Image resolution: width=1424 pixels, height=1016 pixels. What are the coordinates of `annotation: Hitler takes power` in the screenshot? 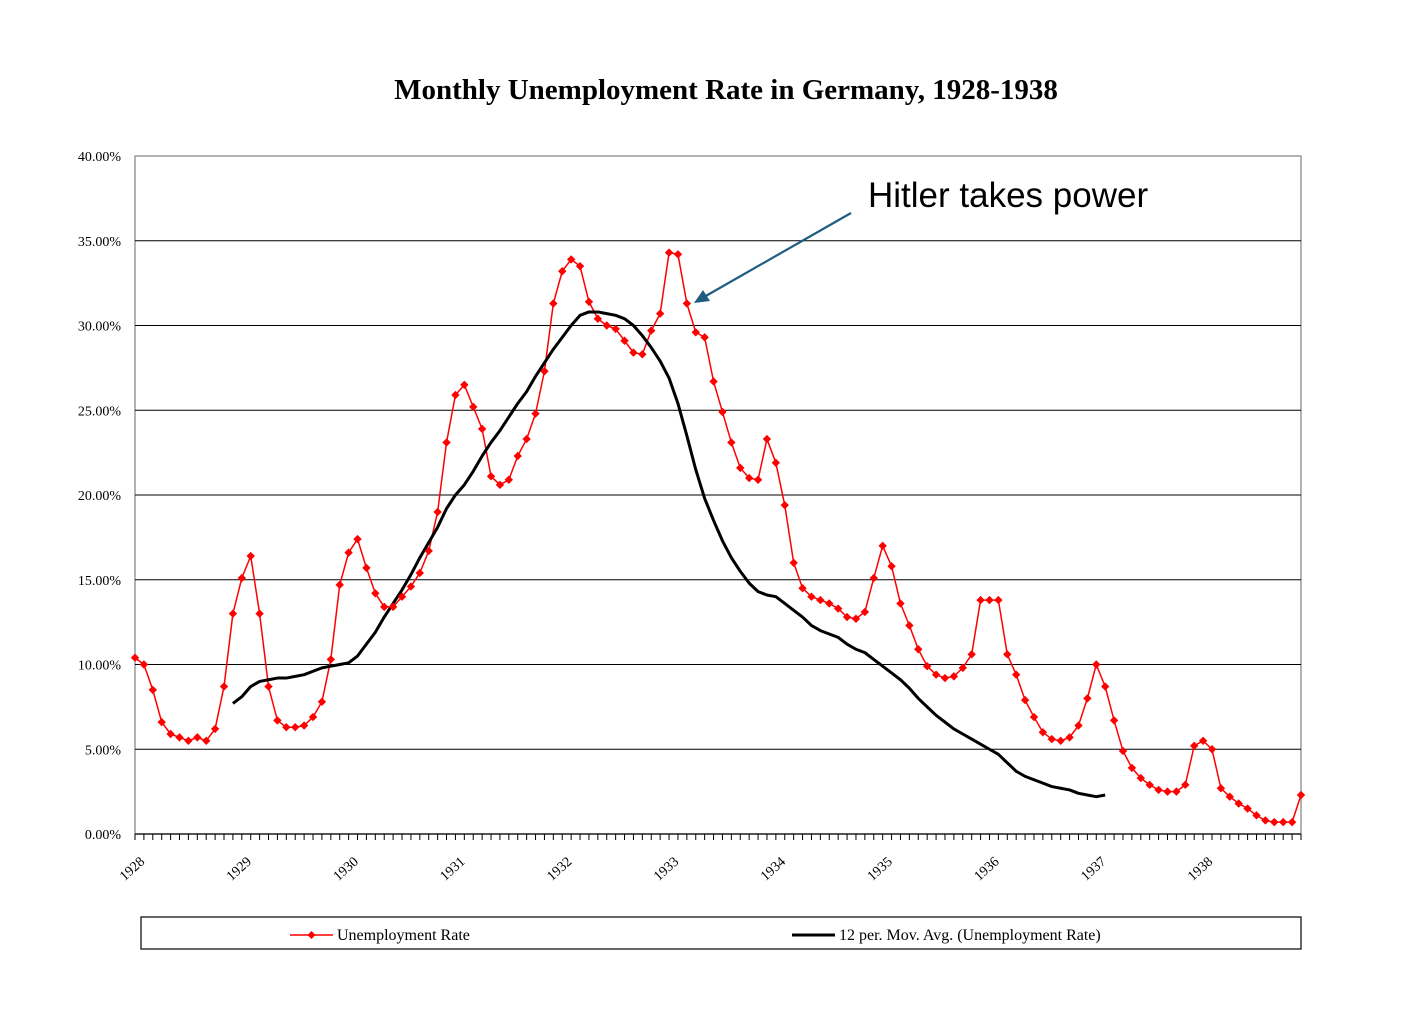 It's located at (921, 239).